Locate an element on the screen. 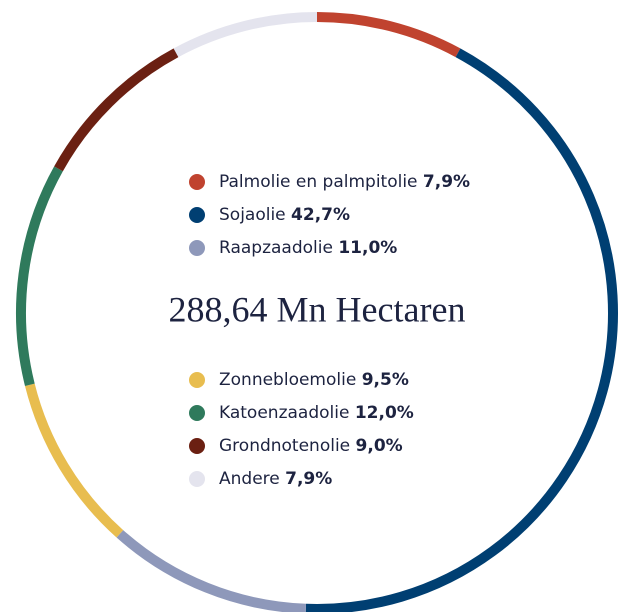 The width and height of the screenshot is (619, 612). legend-name: Sojaolie is located at coordinates (252, 215).